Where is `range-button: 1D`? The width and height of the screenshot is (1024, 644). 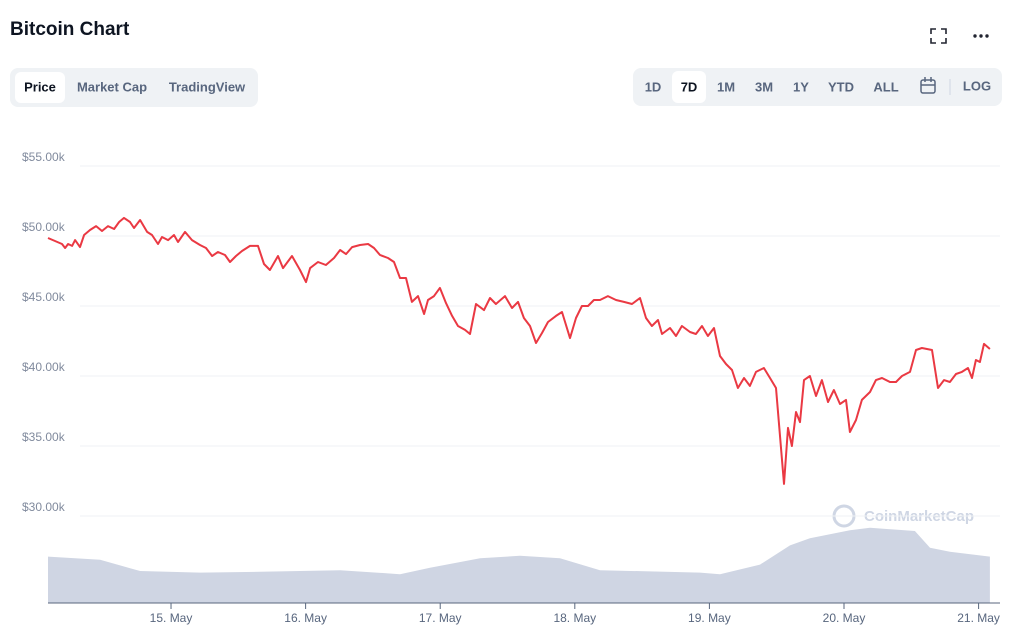 range-button: 1D is located at coordinates (653, 86).